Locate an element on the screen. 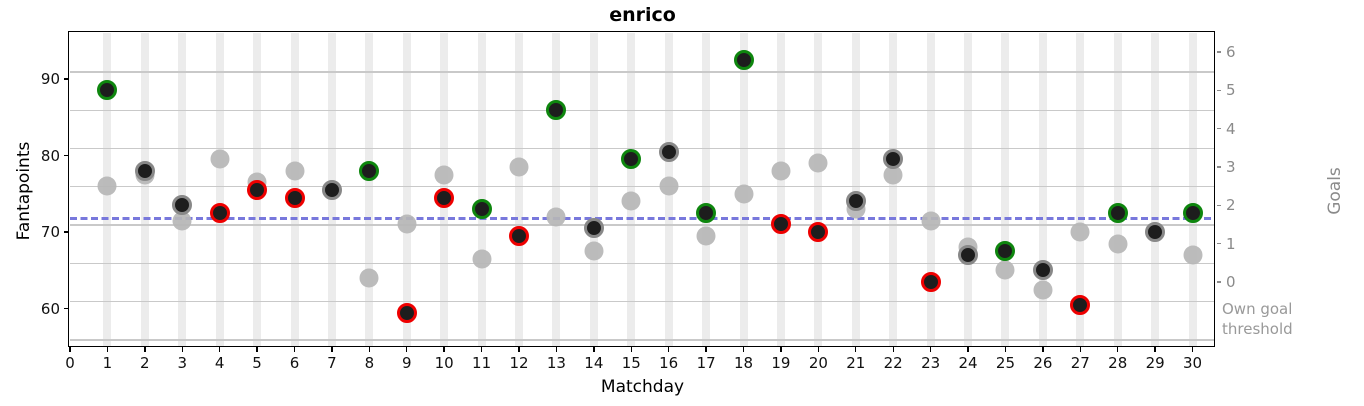 The image size is (1364, 406). y-tick-label-left: 90 is located at coordinates (50, 78).